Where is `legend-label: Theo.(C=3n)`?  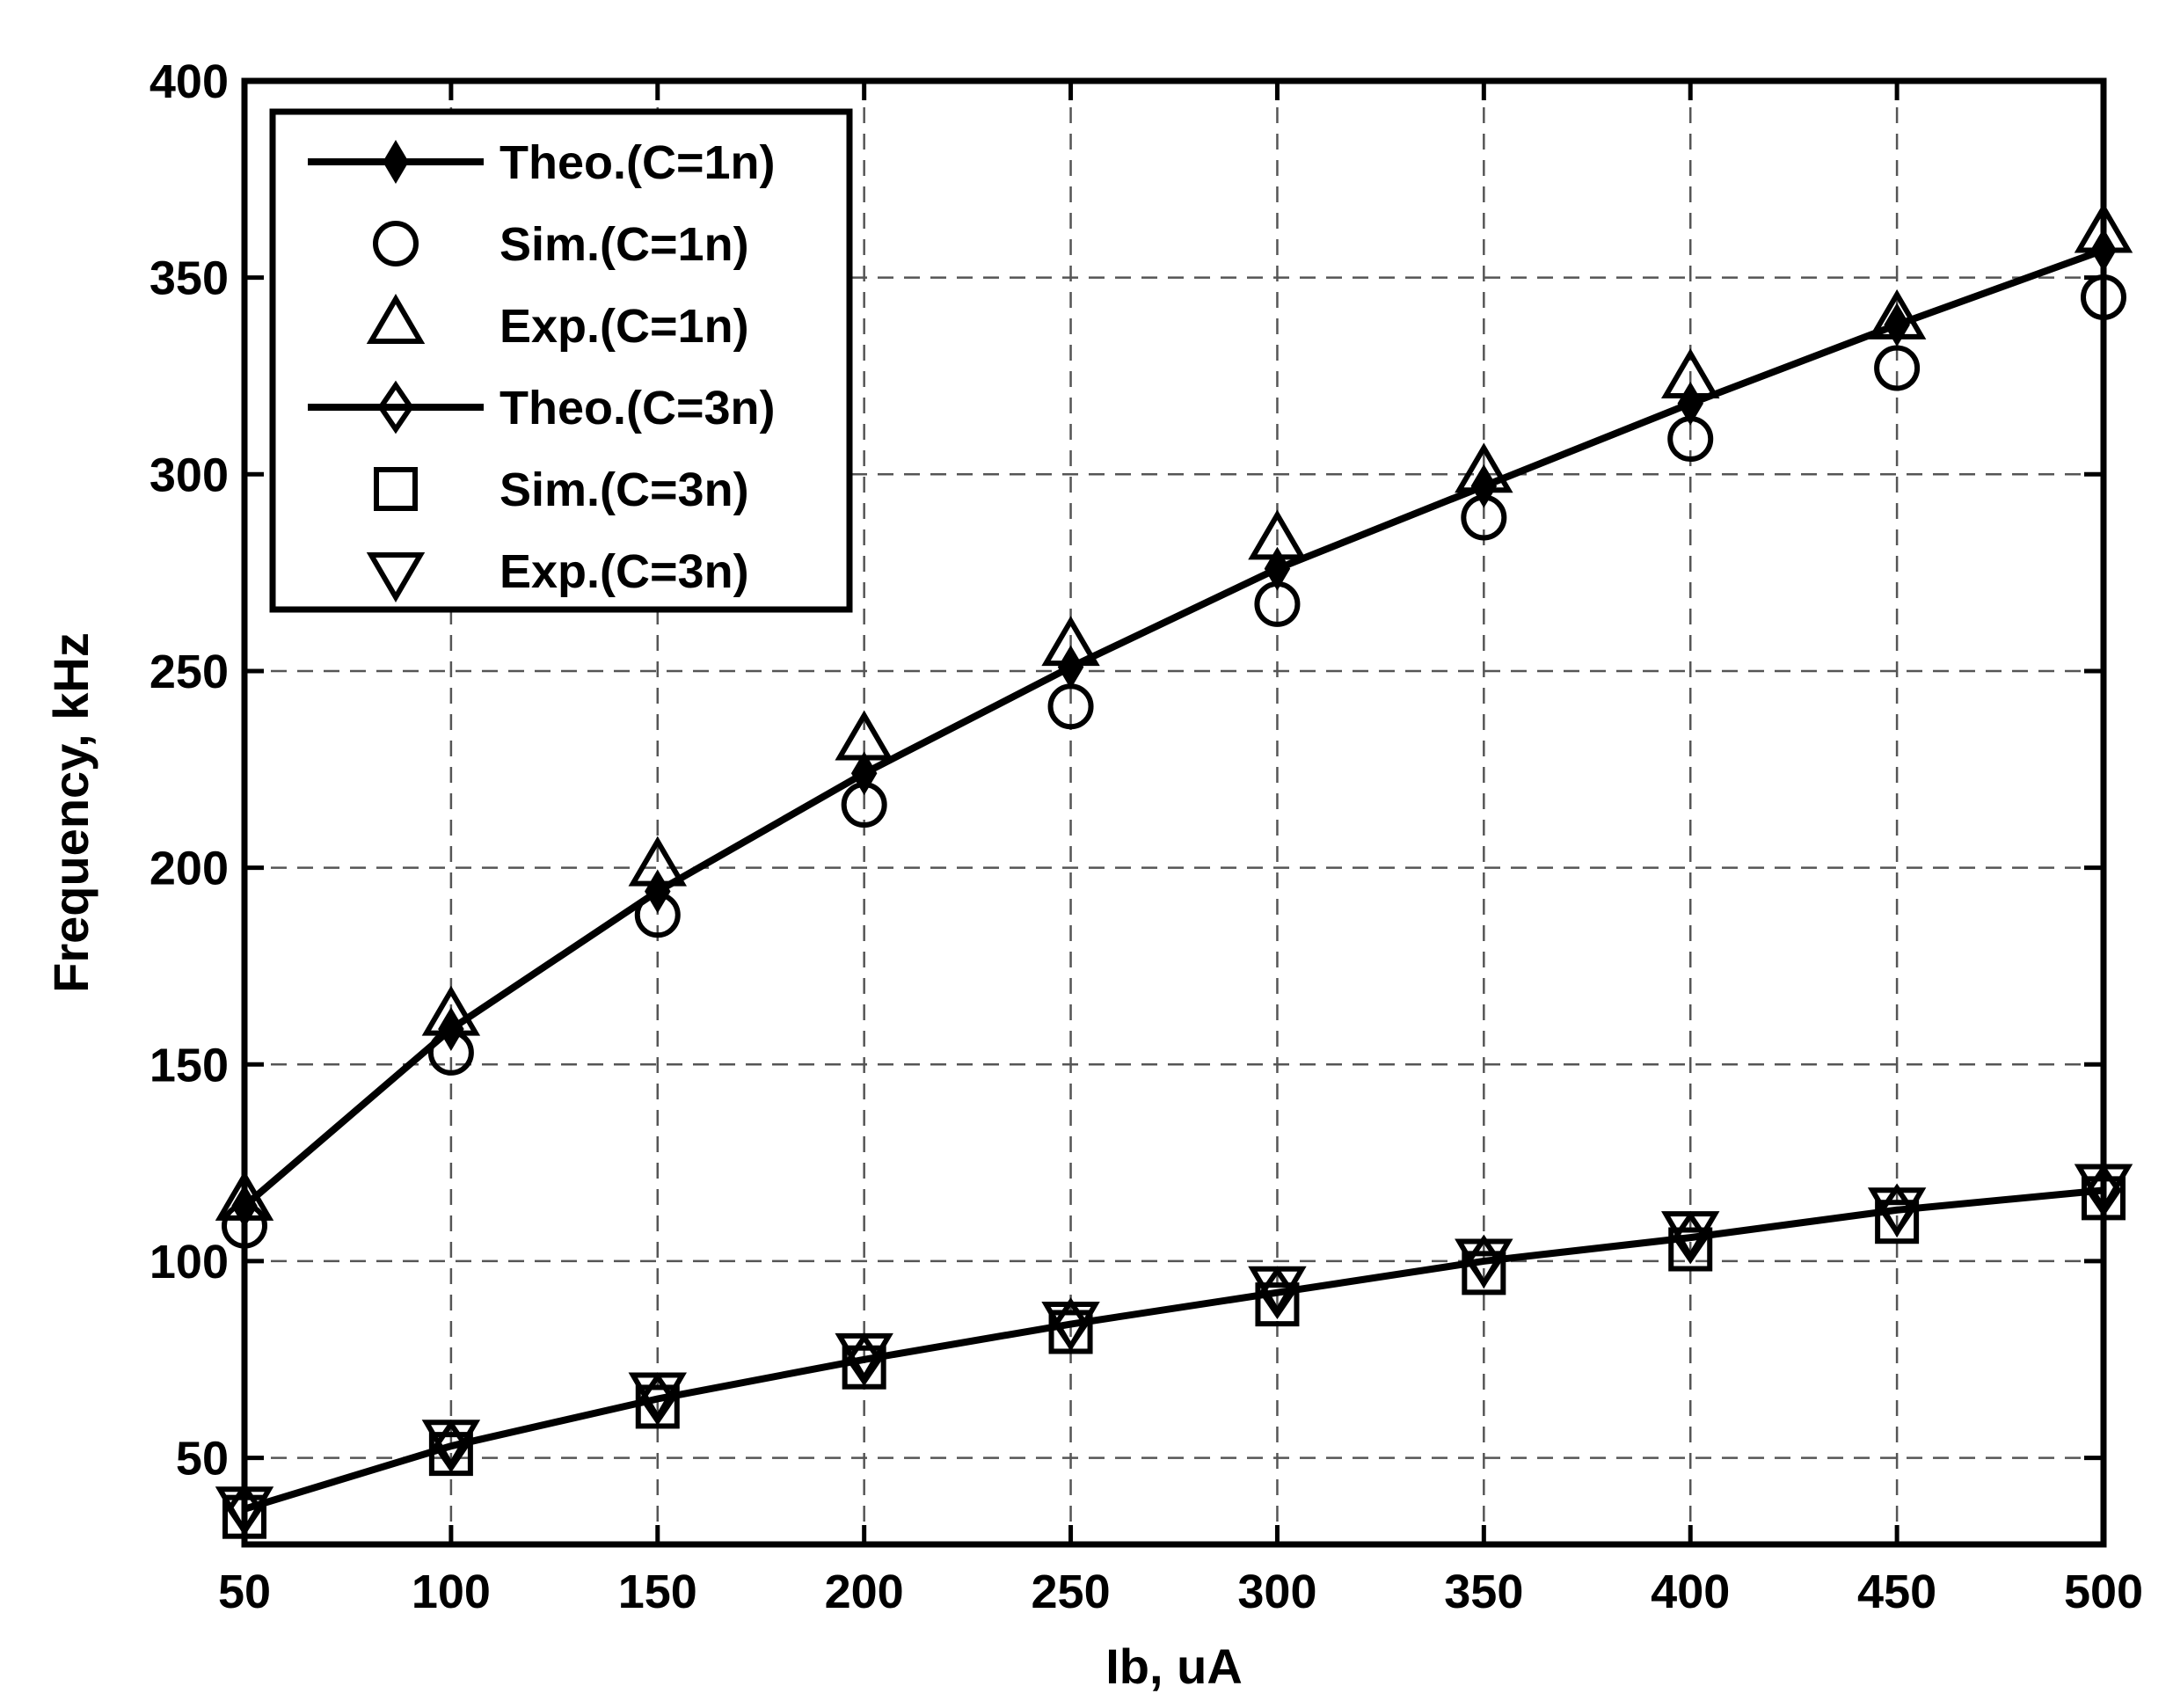 legend-label: Theo.(C=3n) is located at coordinates (637, 408).